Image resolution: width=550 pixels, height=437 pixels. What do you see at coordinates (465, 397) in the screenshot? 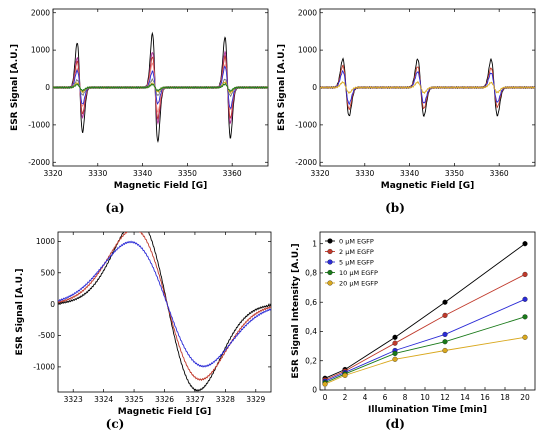
I see `x-tick-label: 14` at bounding box center [465, 397].